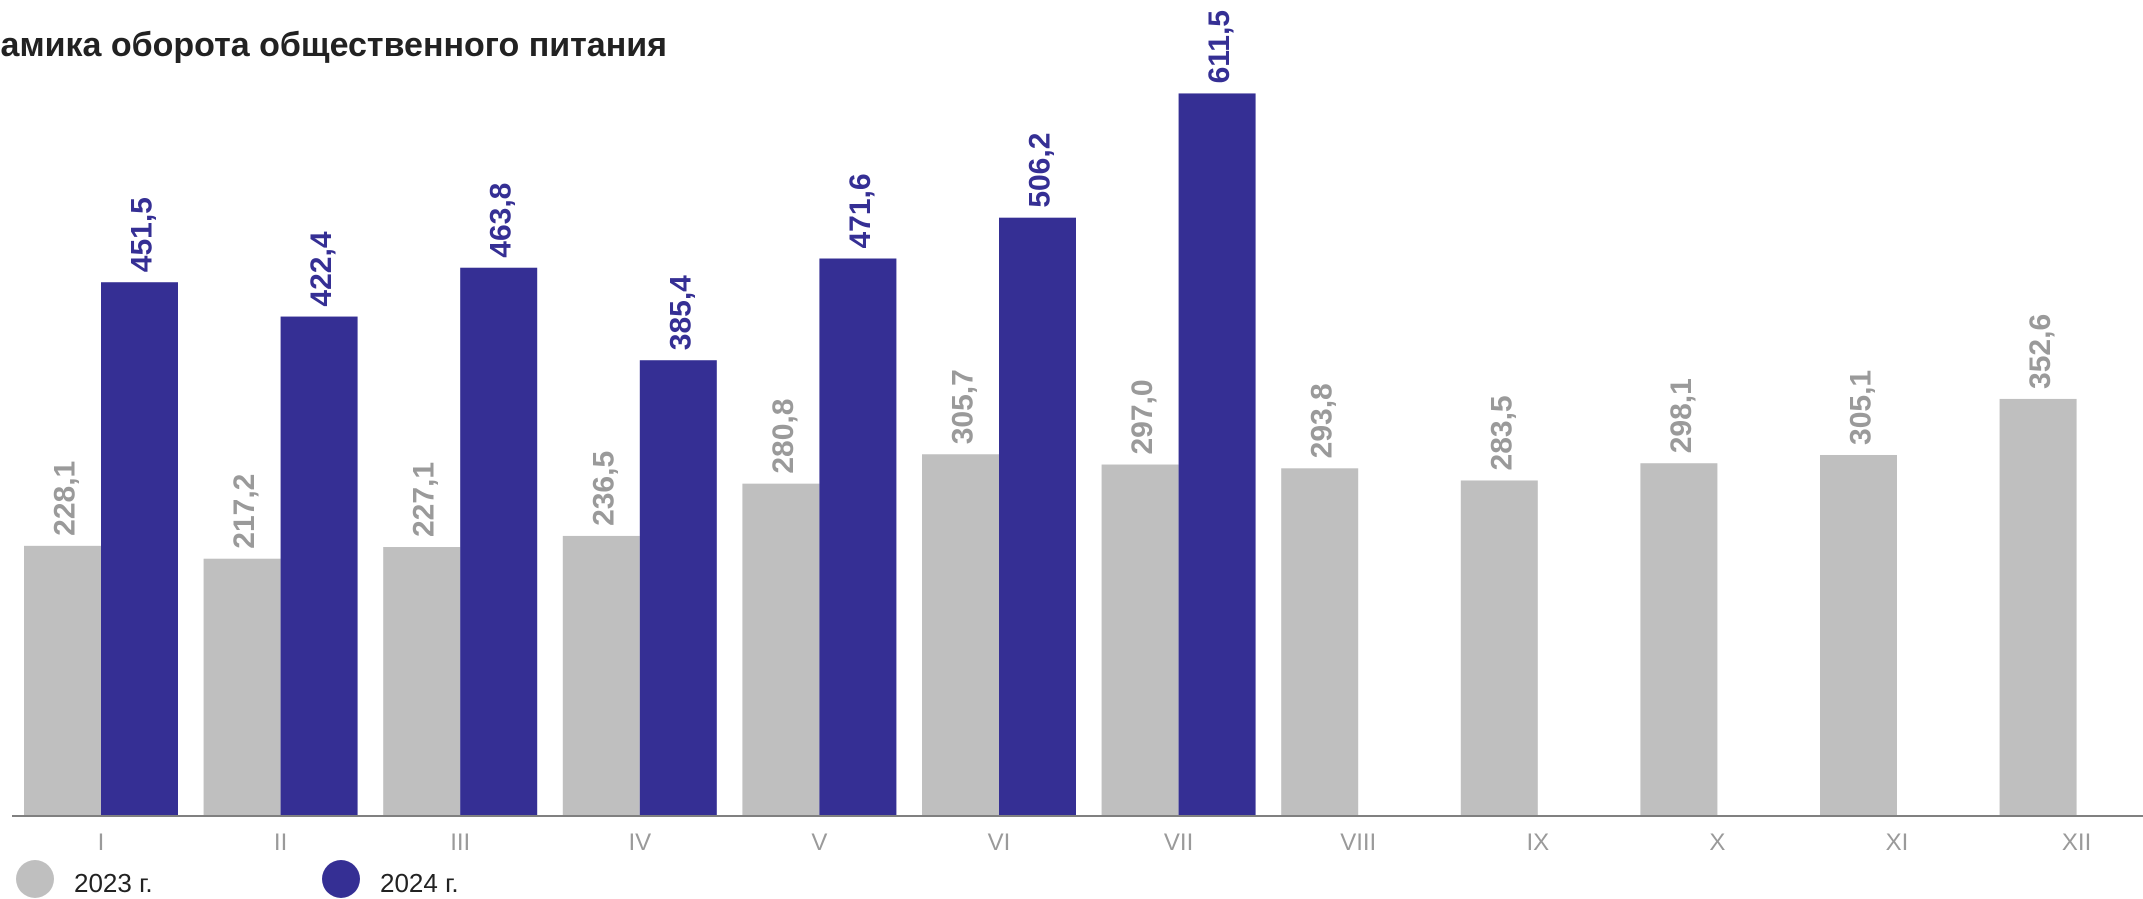 This screenshot has height=899, width=2143. I want to click on x-tick-label-X: X, so click(1717, 842).